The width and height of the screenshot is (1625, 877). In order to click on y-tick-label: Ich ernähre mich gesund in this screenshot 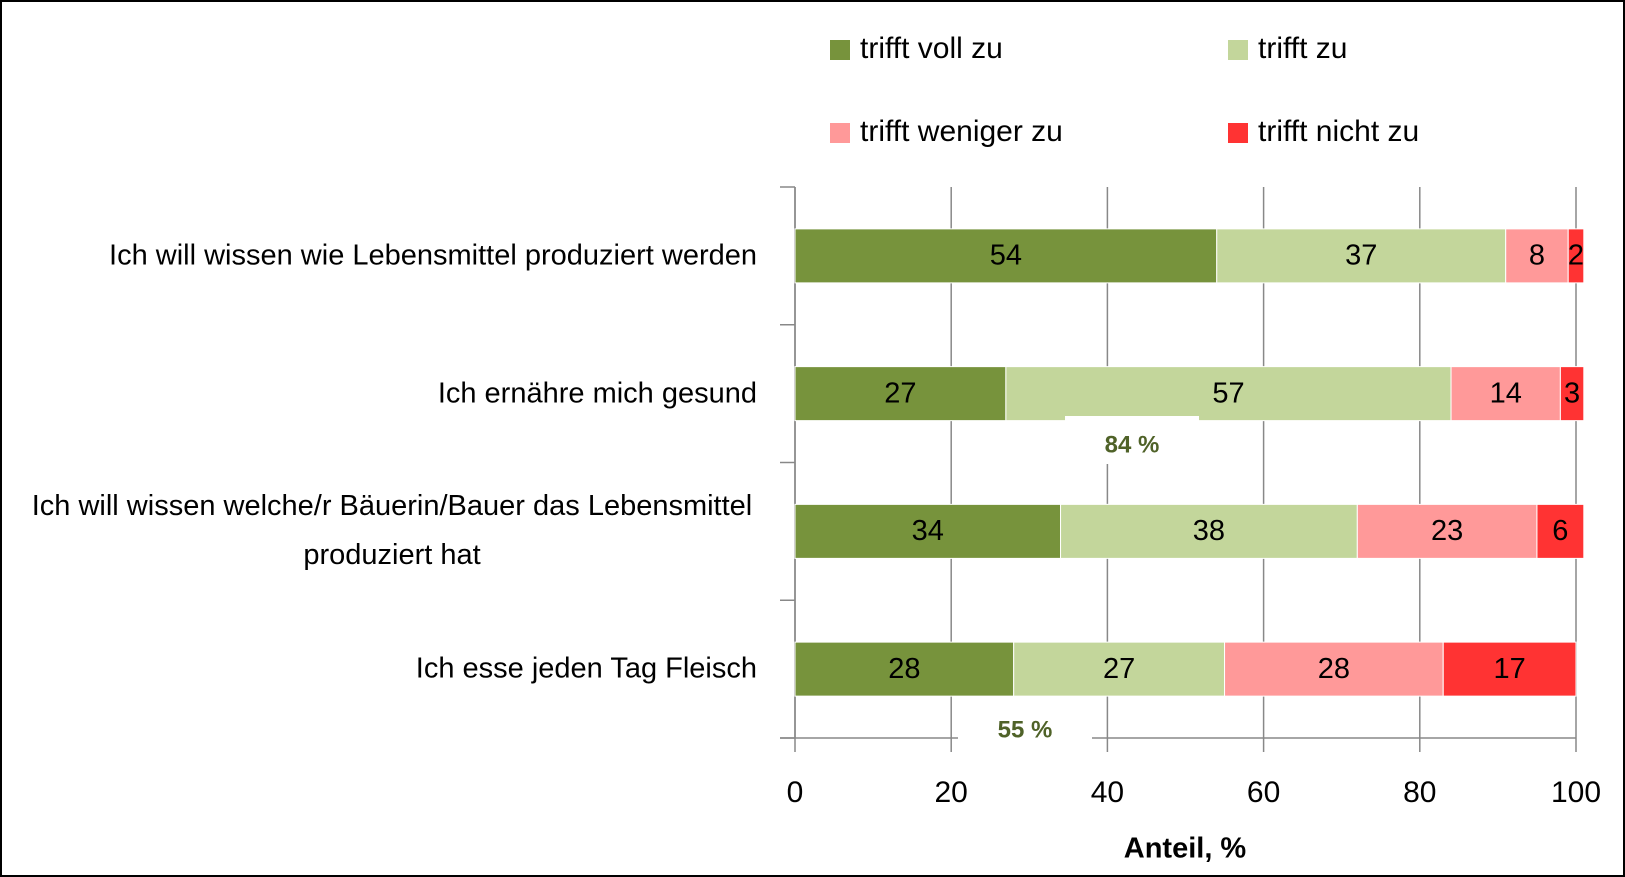, I will do `click(392, 393)`.